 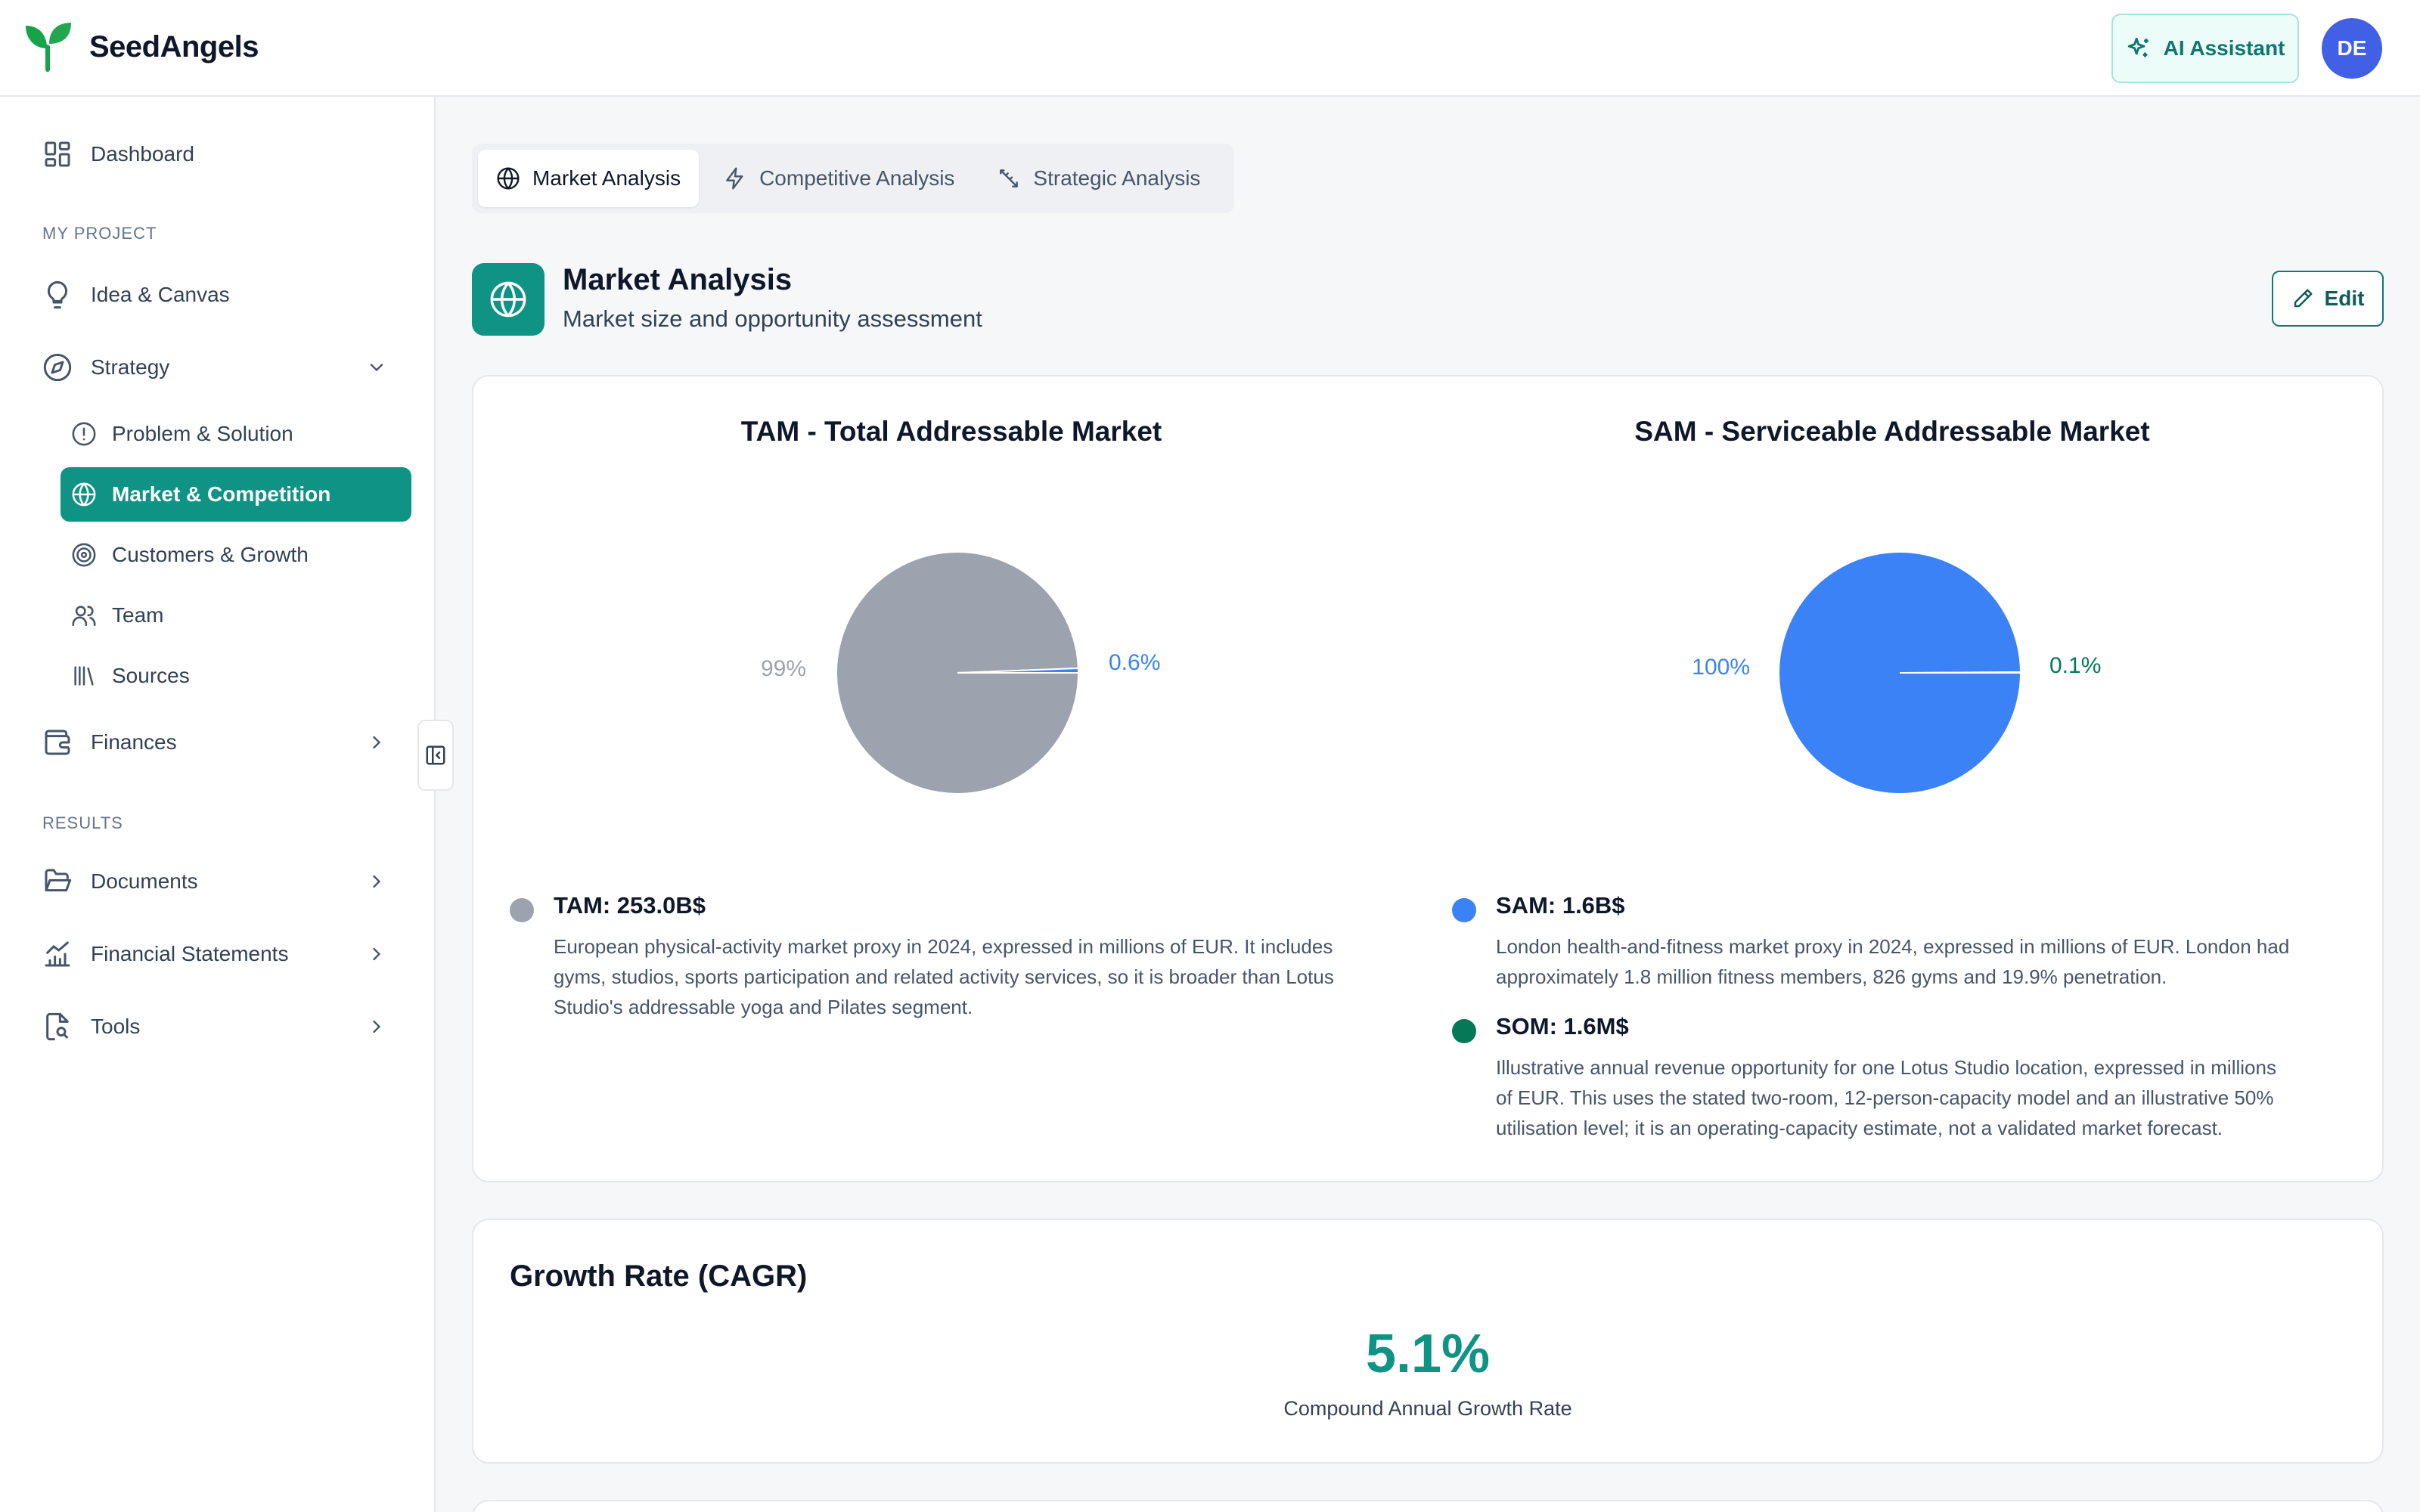 What do you see at coordinates (221, 881) in the screenshot?
I see `nav-documents: Documents` at bounding box center [221, 881].